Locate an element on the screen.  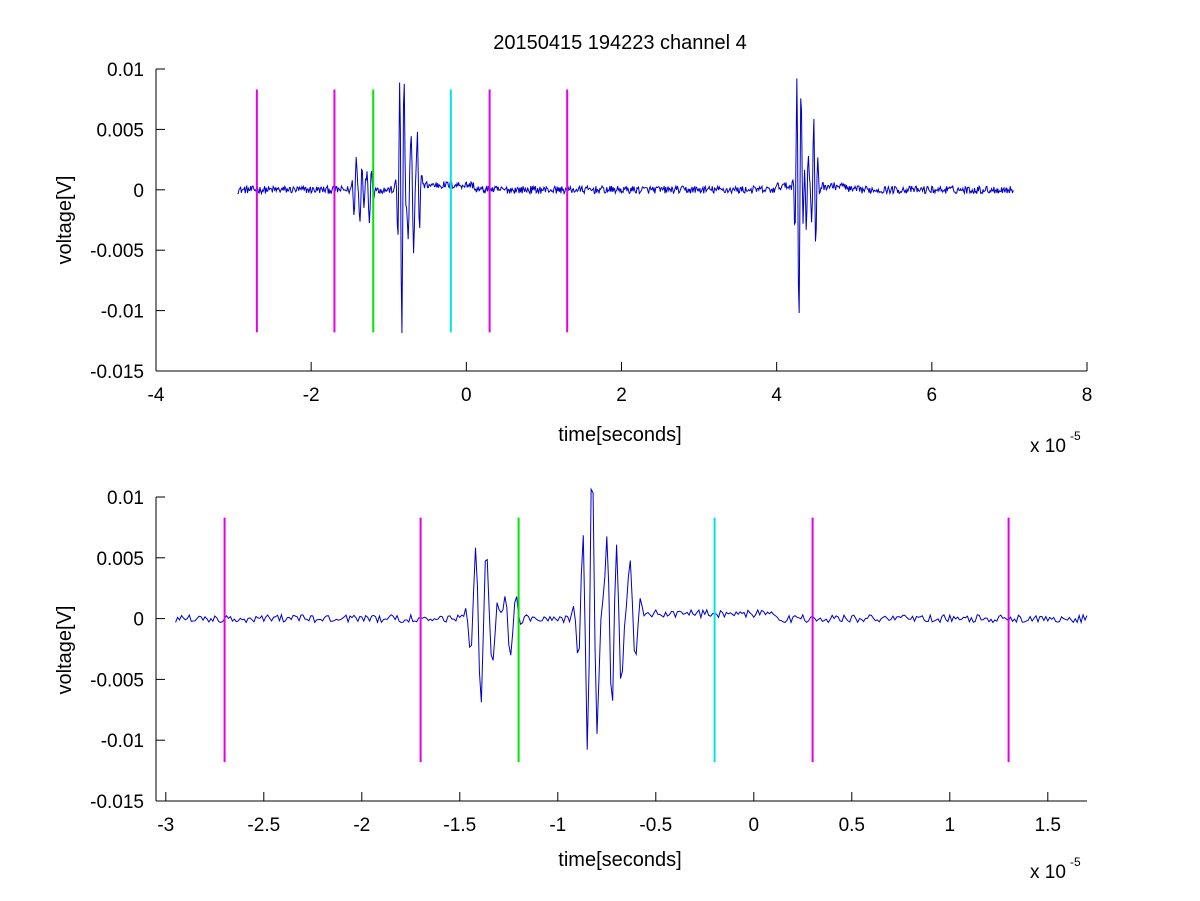
bottom-y-tick-label: 0 is located at coordinates (138, 620).